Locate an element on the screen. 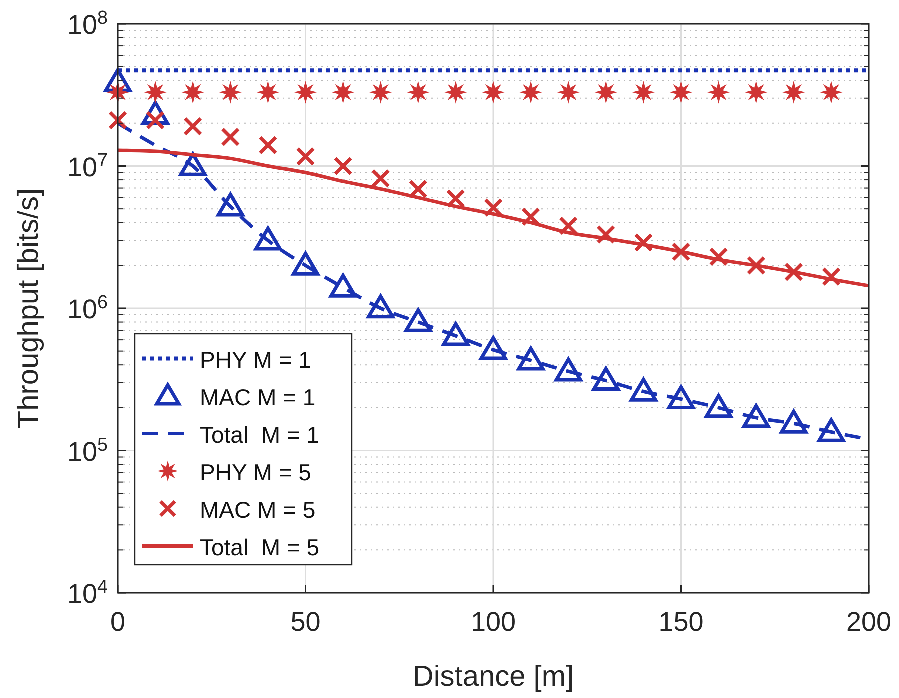  x-tick-label: 100 is located at coordinates (493, 622).